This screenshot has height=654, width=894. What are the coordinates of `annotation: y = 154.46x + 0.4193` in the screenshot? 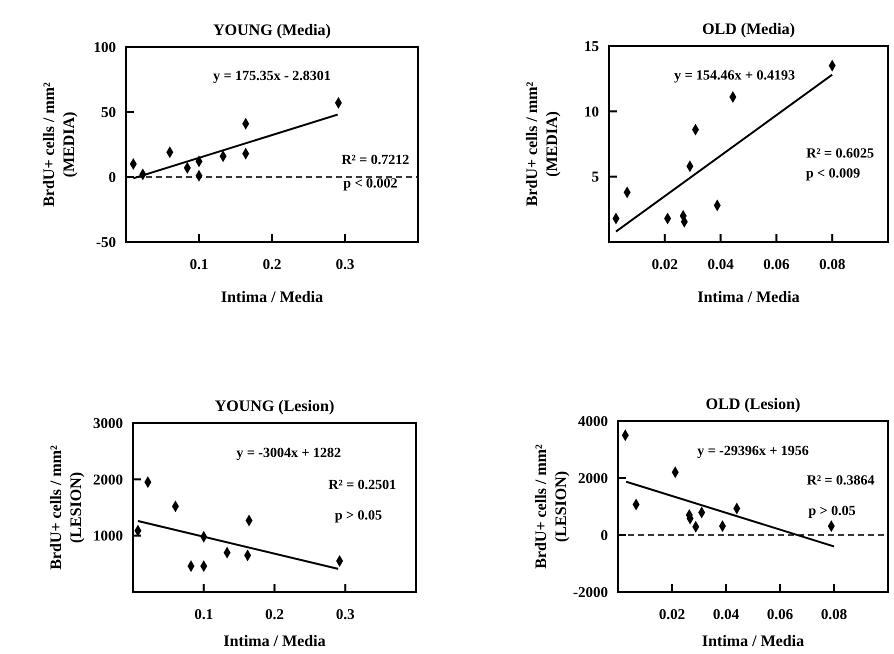 It's located at (735, 76).